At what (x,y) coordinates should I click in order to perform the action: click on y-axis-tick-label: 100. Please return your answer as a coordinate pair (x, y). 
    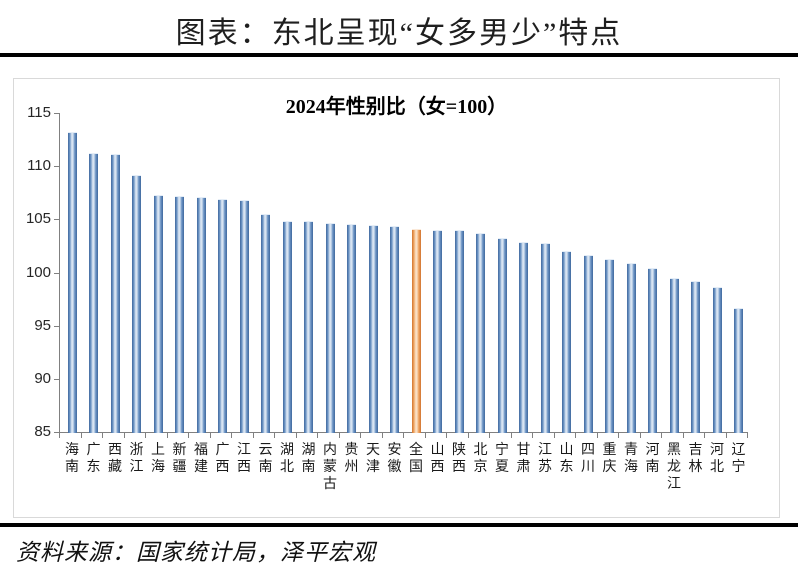
    Looking at the image, I should click on (38, 272).